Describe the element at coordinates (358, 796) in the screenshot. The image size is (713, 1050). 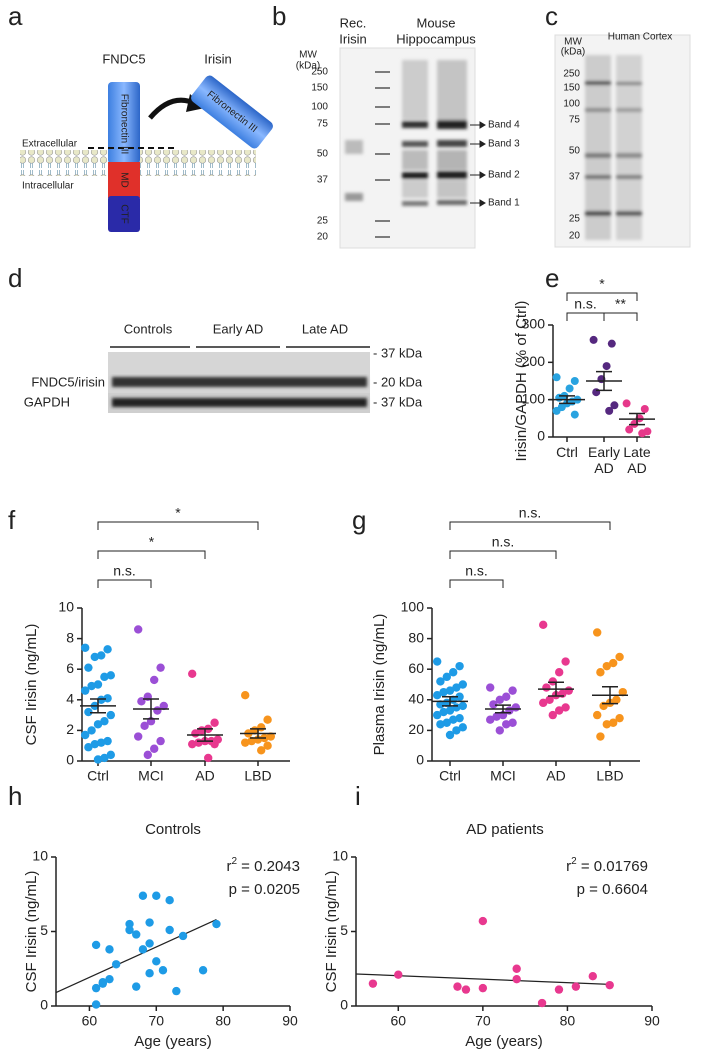
I see `panel-label: i` at that location.